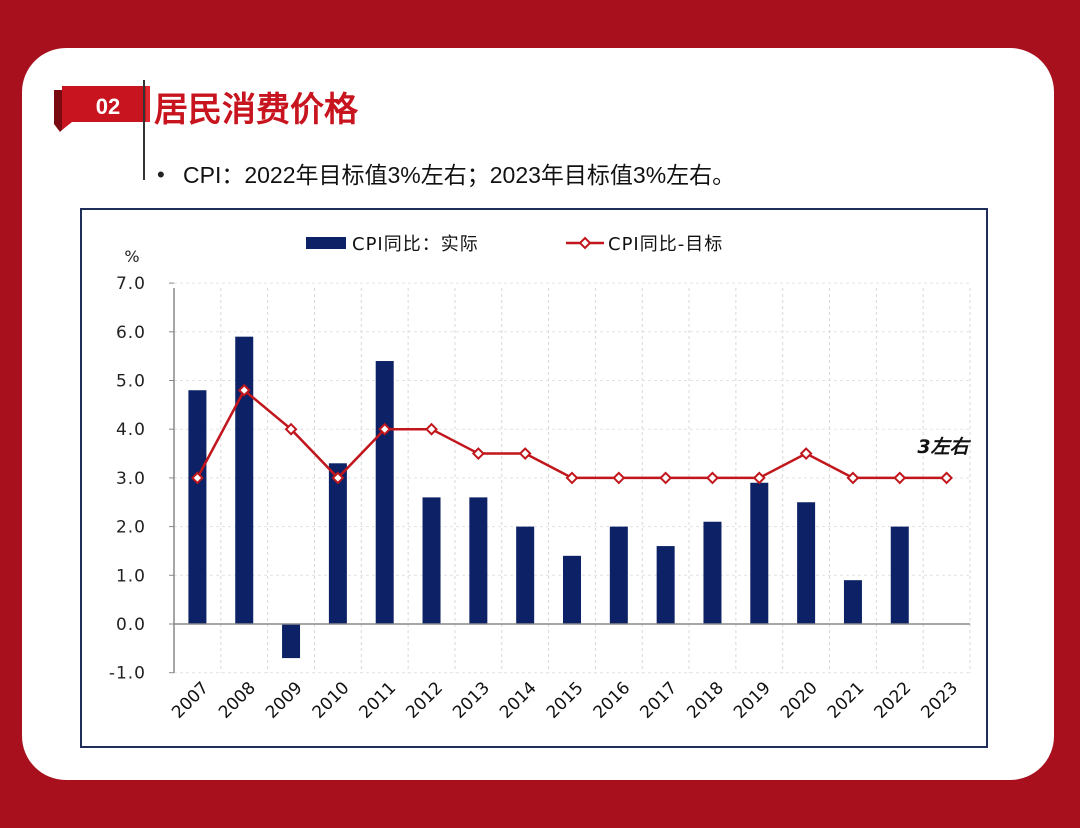 The height and width of the screenshot is (828, 1080). What do you see at coordinates (612, 700) in the screenshot?
I see `x-tick-label: 2016` at bounding box center [612, 700].